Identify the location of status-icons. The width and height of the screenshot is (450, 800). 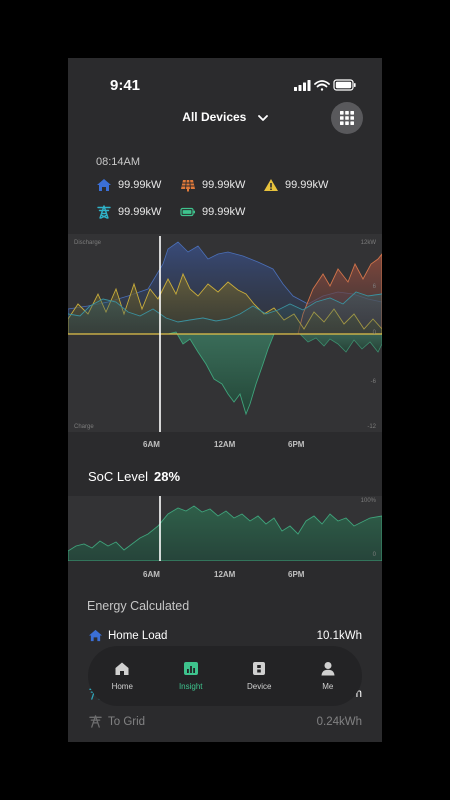
(325, 85).